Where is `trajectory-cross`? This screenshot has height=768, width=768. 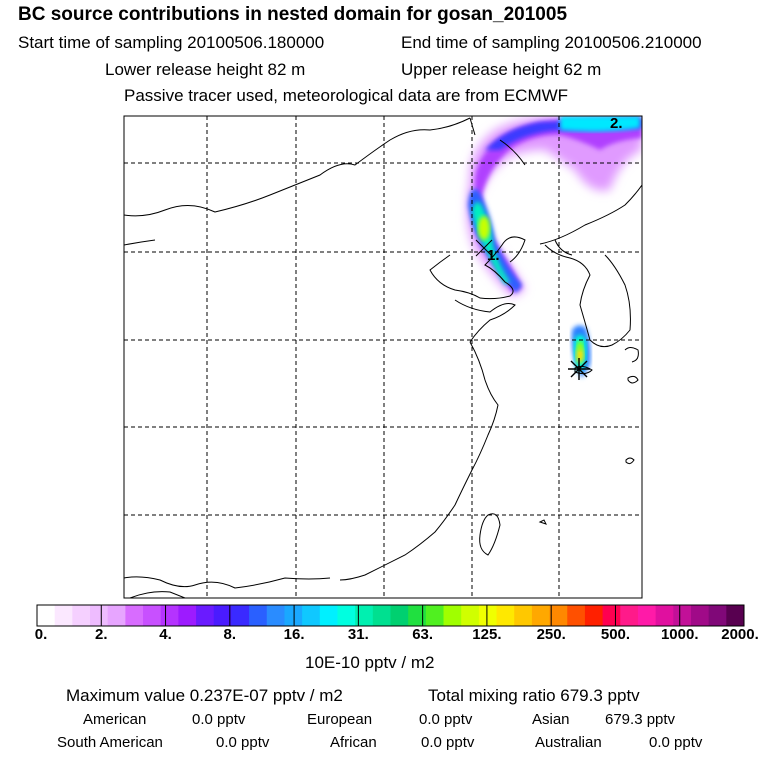 trajectory-cross is located at coordinates (484, 248).